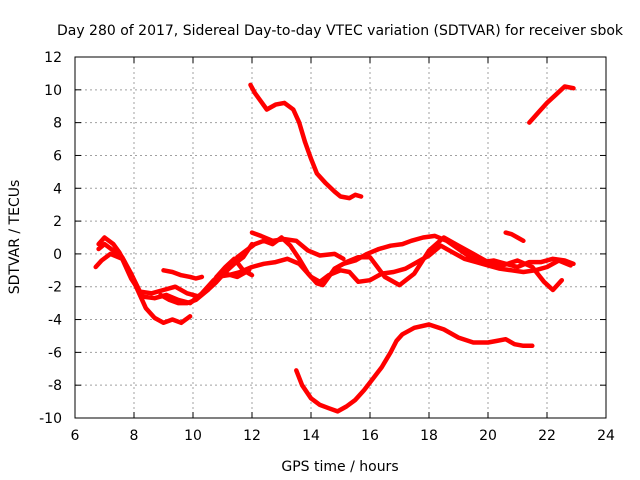 The image size is (640, 480). Describe the element at coordinates (252, 436) in the screenshot. I see `x-tick-label: 12` at that location.